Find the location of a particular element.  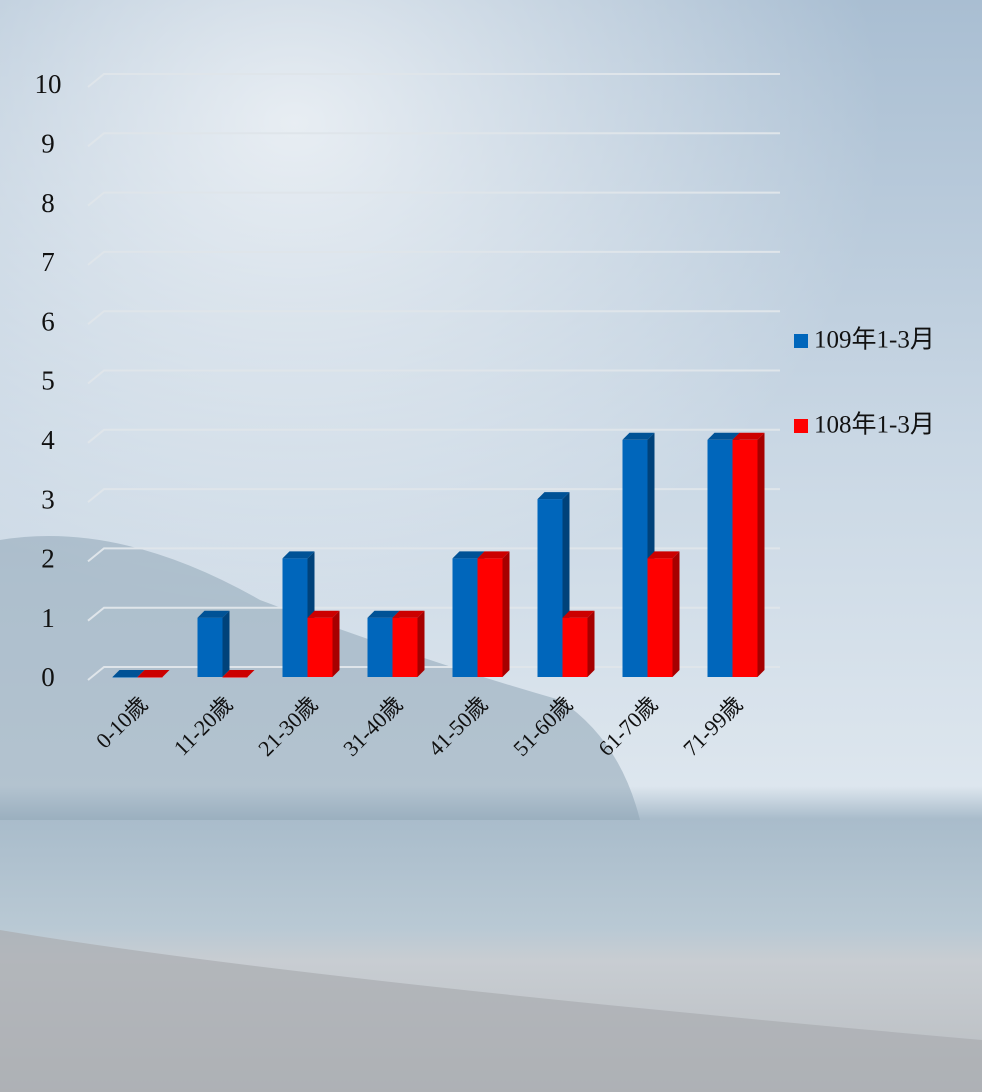

y-tick-label: 4 is located at coordinates (48, 440).